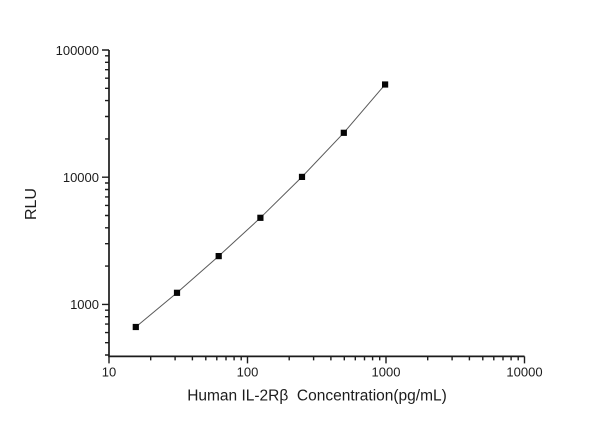  Describe the element at coordinates (109, 372) in the screenshot. I see `svg-text: 10` at that location.